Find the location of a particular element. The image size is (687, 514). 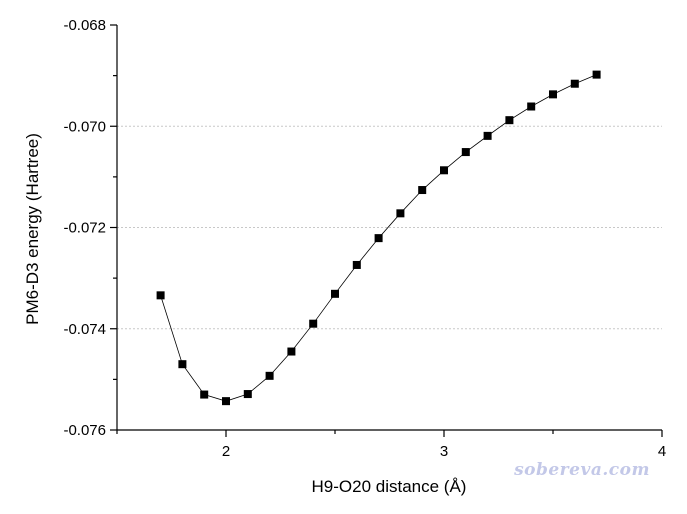

y-tick-label: -0.076 is located at coordinates (84, 430).